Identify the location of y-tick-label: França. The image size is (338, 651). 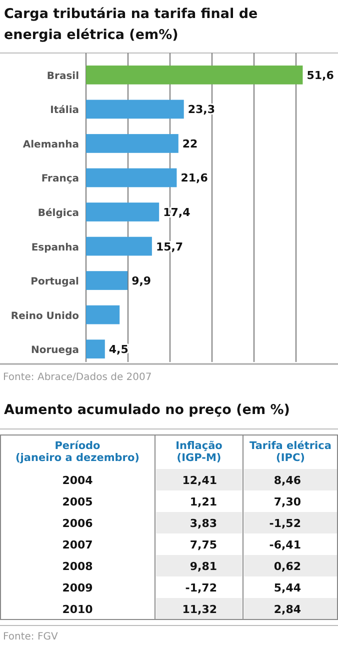
(60, 179).